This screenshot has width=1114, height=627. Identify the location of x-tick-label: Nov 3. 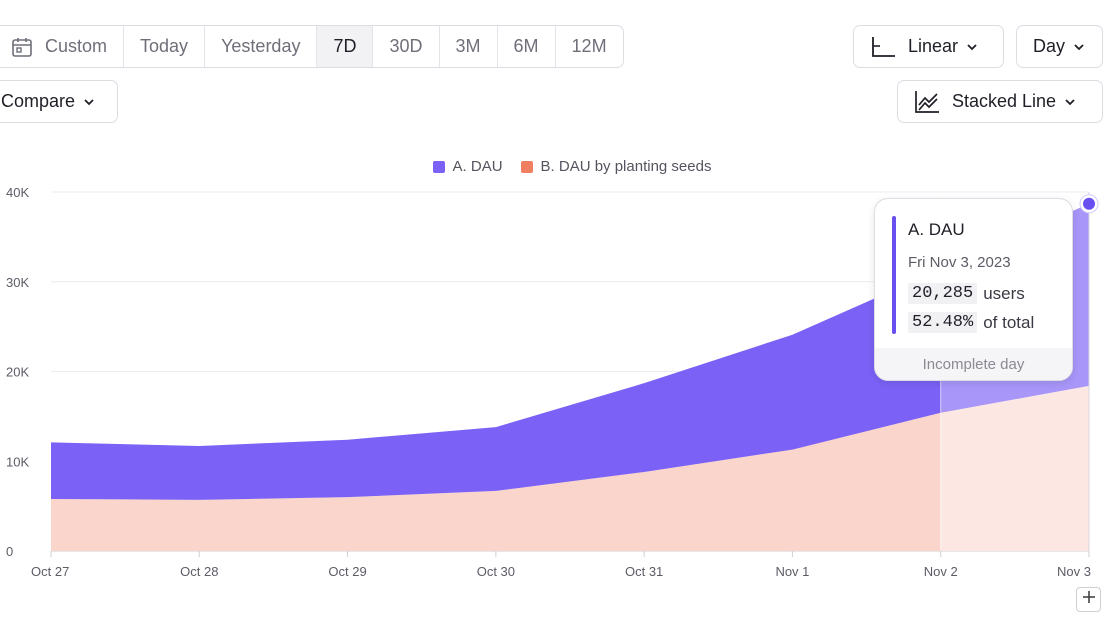
(1074, 571).